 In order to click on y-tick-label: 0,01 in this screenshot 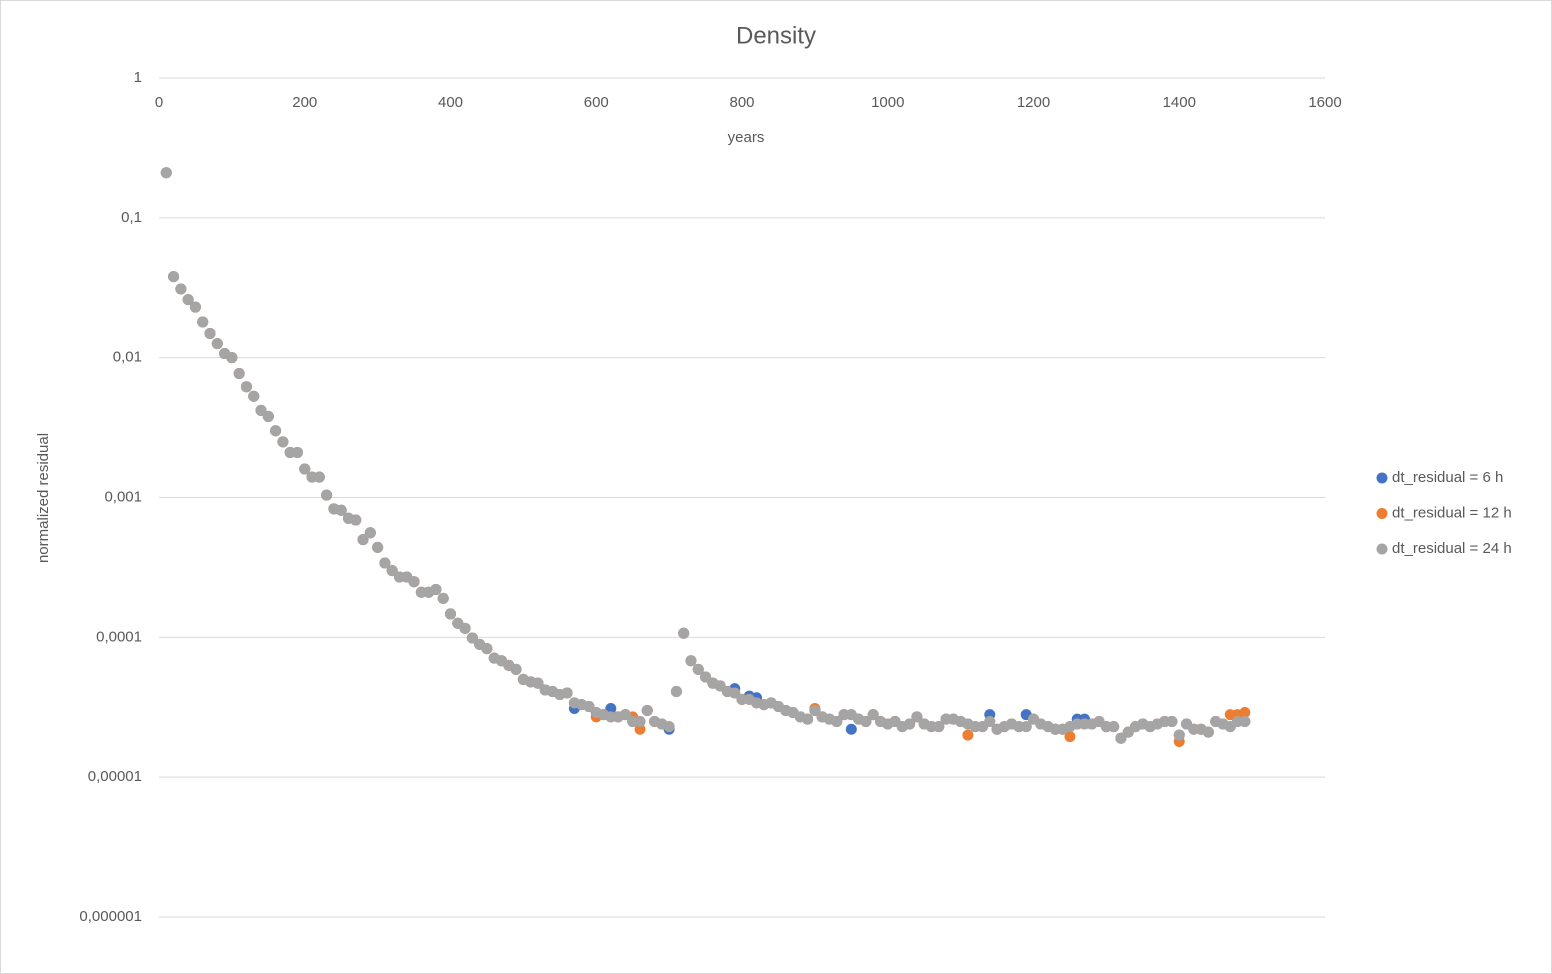, I will do `click(127, 357)`.